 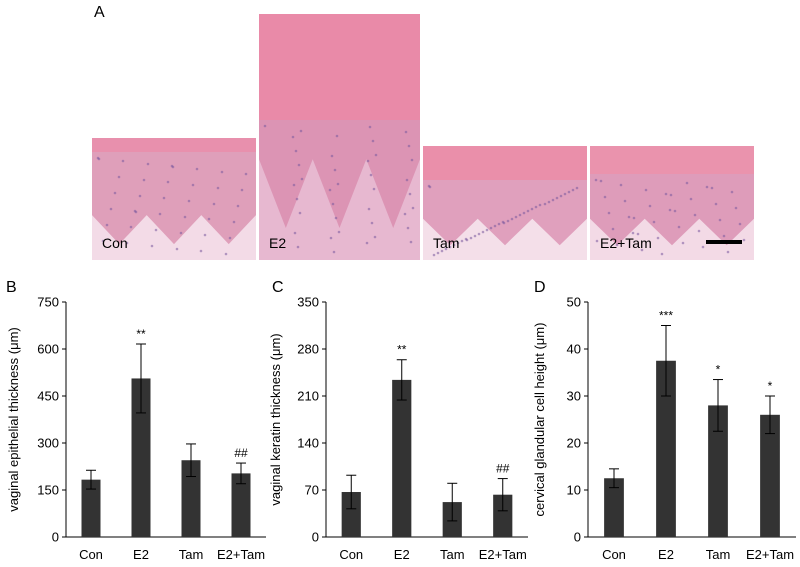 I want to click on y-tick-label: 280, so click(x=308, y=349).